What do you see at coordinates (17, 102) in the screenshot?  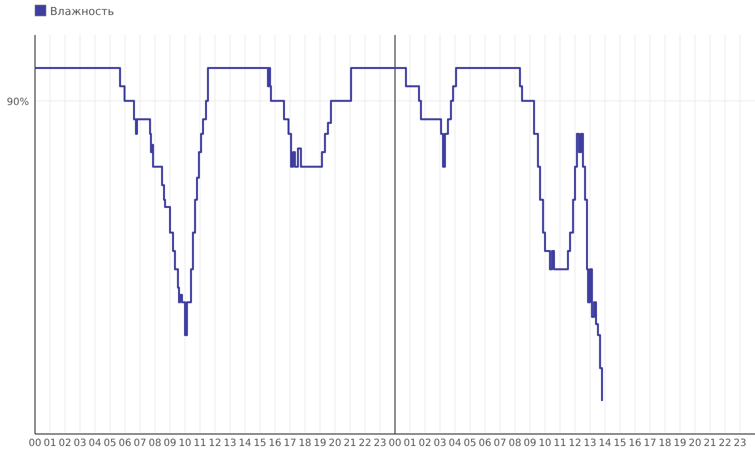 I see `text: 90%` at bounding box center [17, 102].